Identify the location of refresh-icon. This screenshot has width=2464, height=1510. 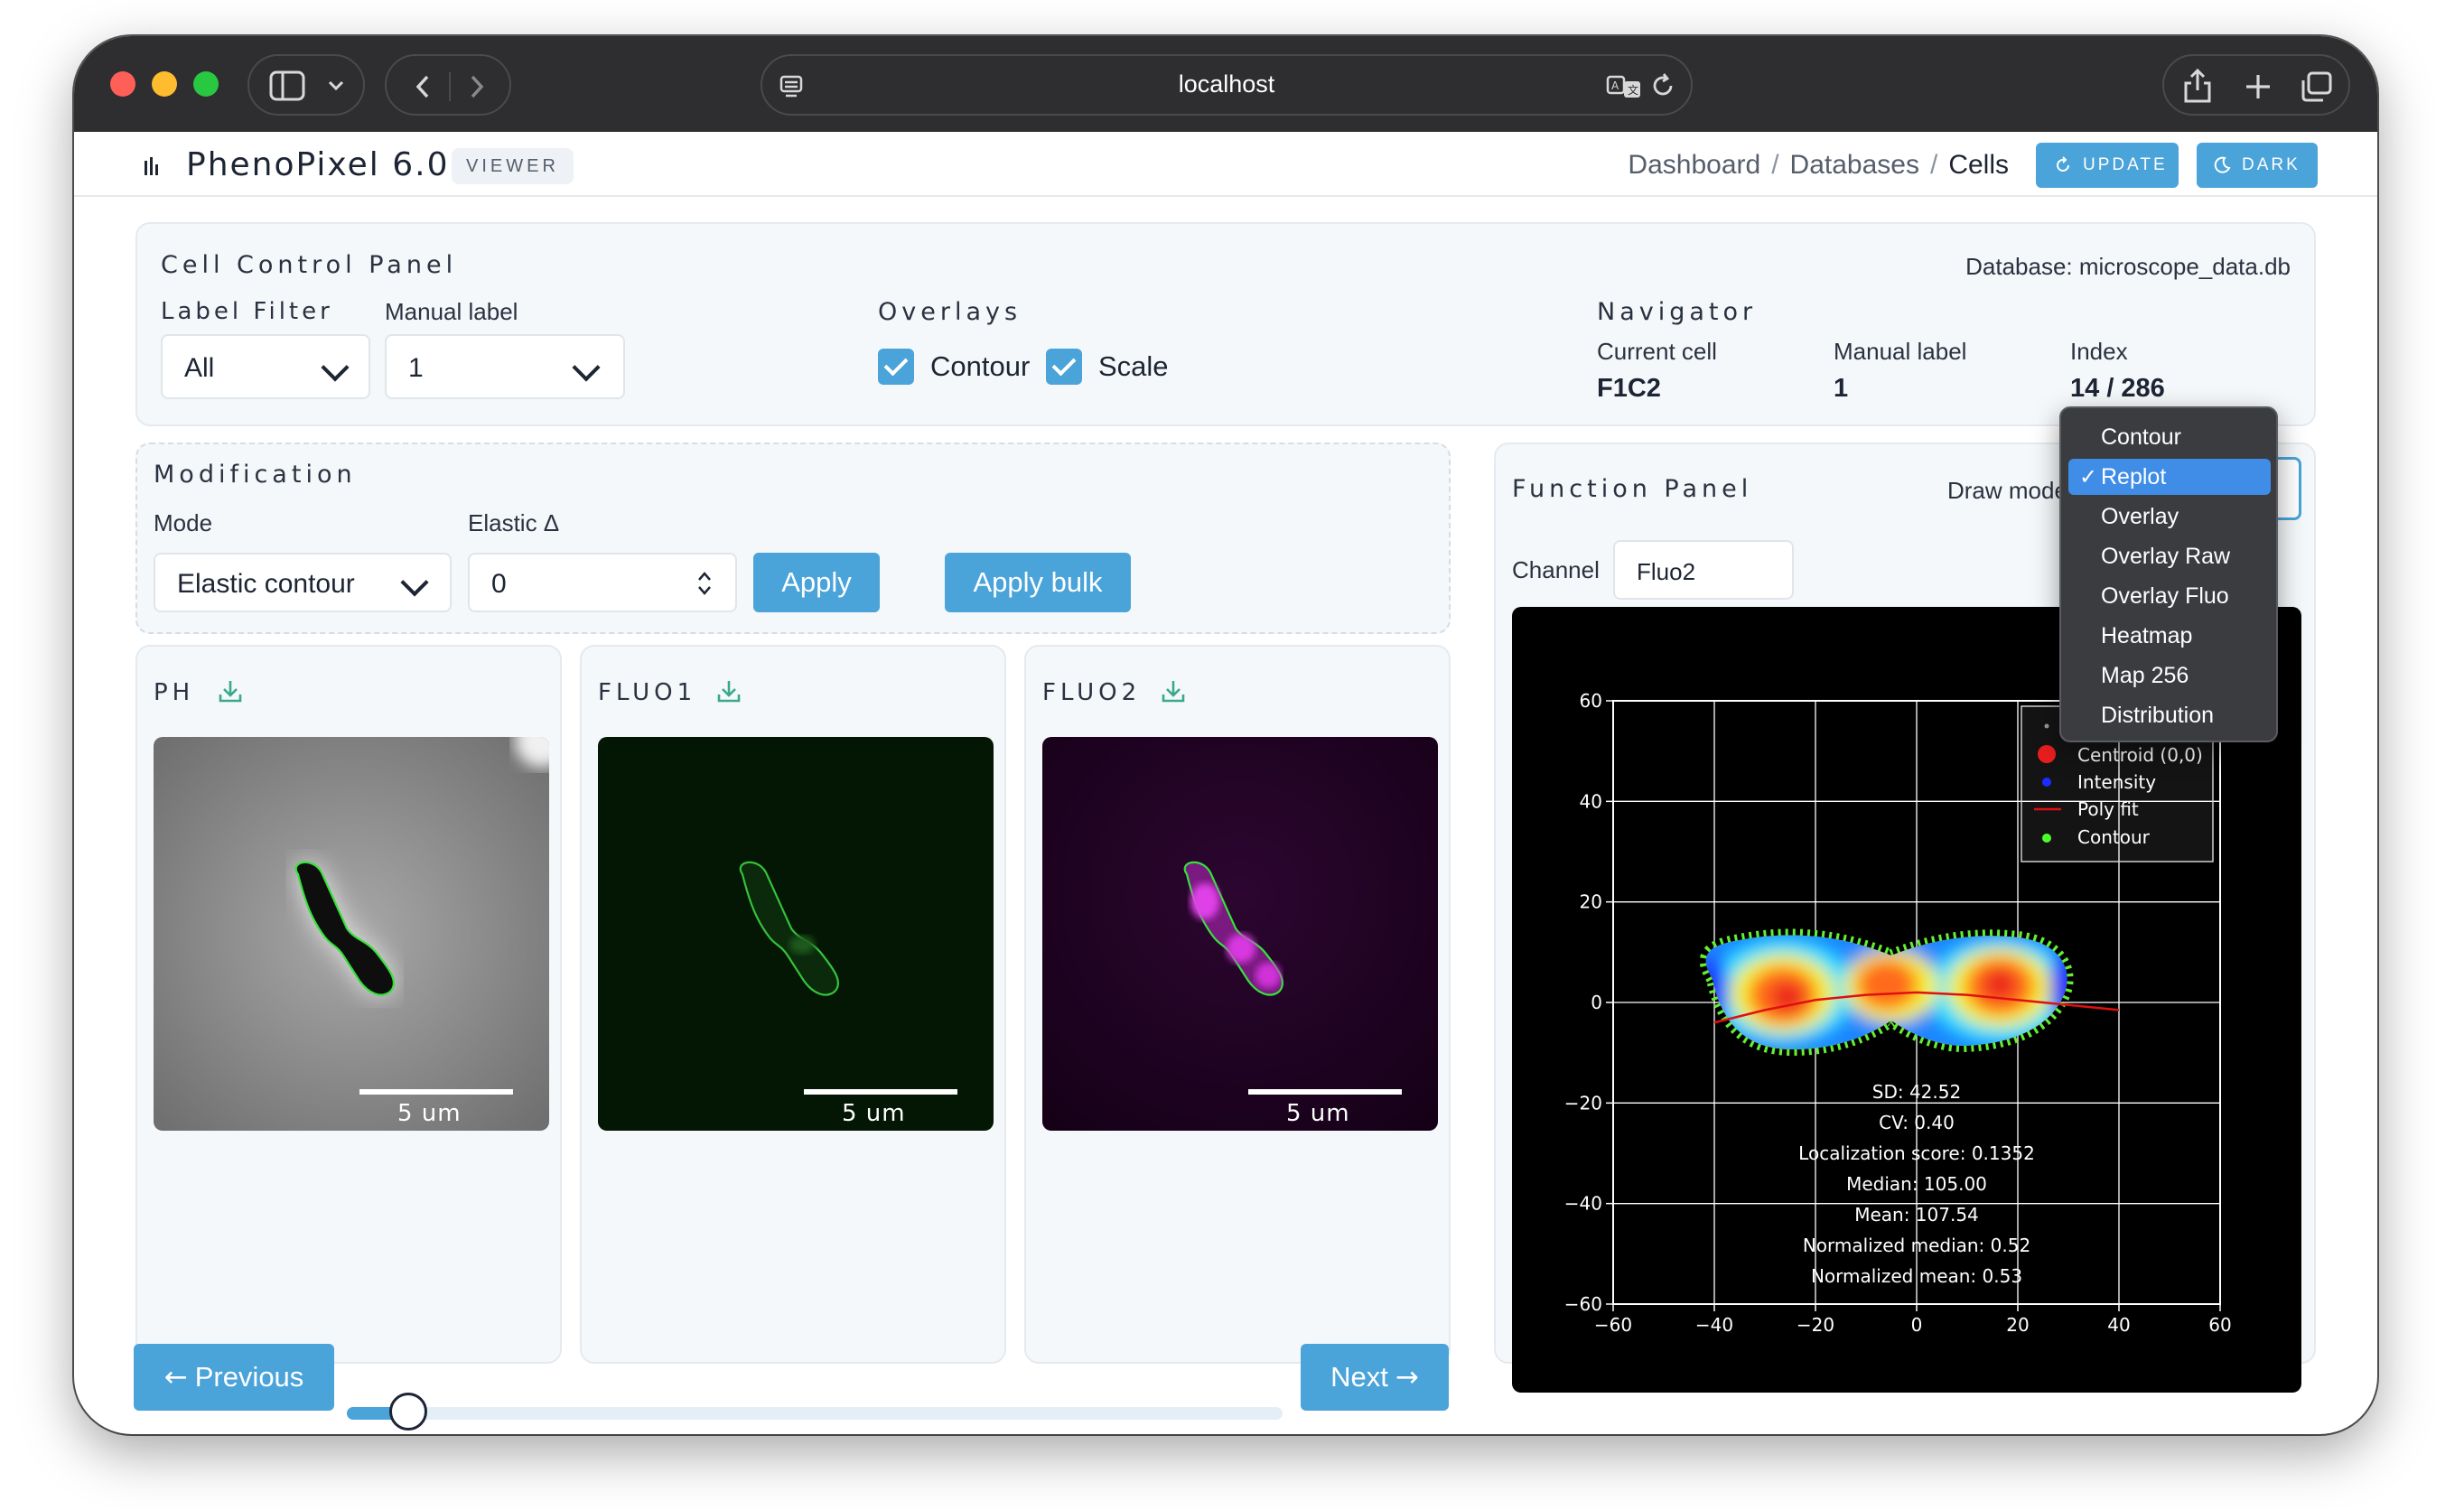
(2063, 164).